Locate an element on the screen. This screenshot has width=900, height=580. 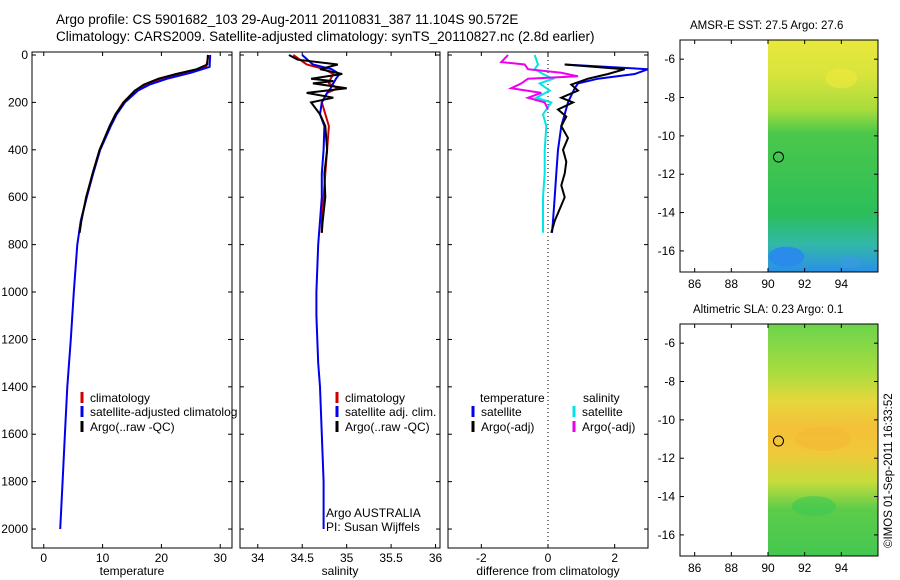
depth-tick-label: 1400 is located at coordinates (14, 387).